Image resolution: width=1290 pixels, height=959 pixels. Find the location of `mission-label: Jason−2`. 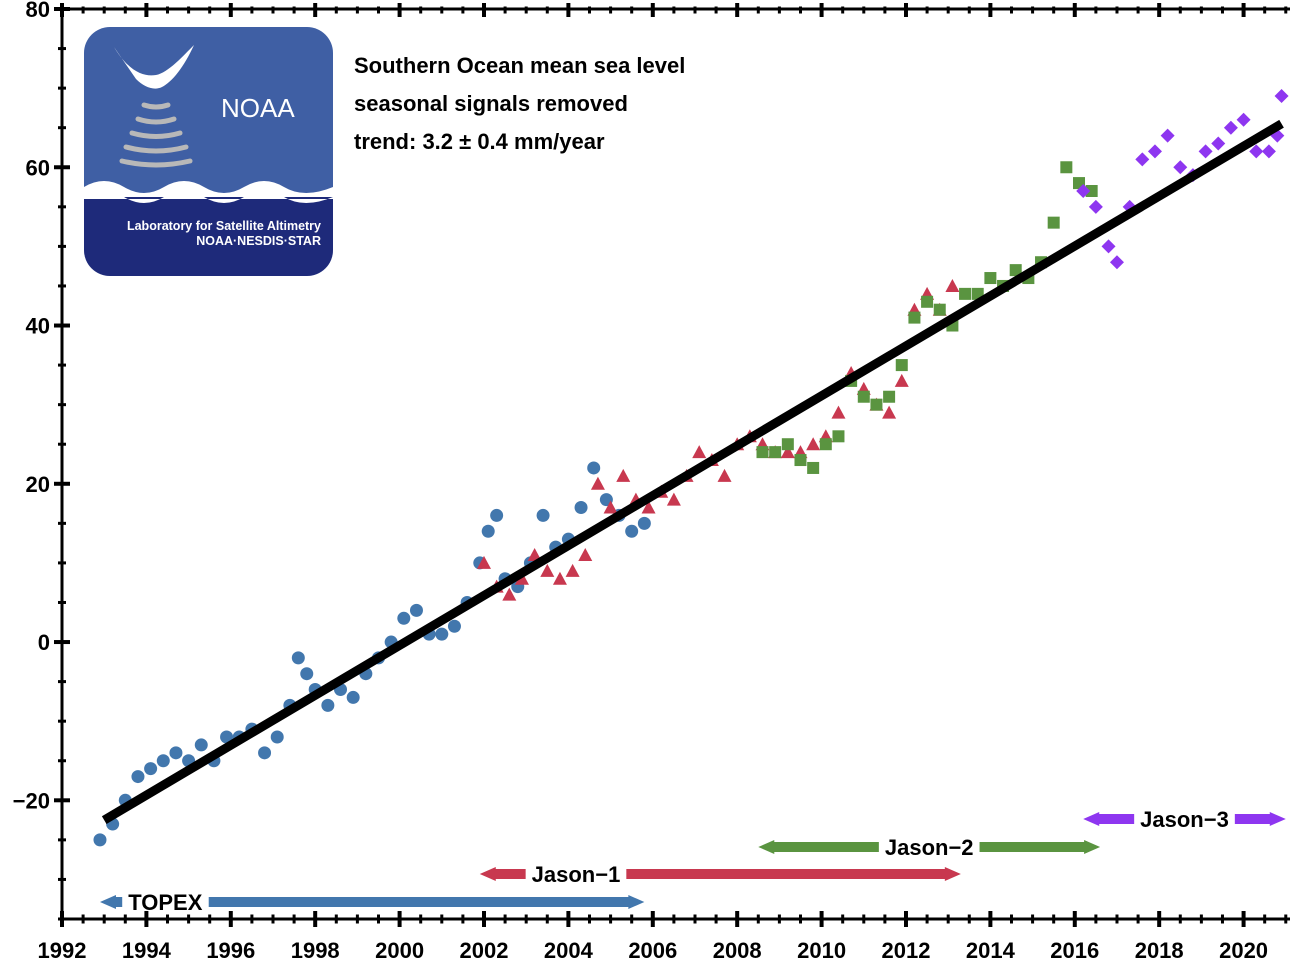

mission-label: Jason−2 is located at coordinates (929, 847).